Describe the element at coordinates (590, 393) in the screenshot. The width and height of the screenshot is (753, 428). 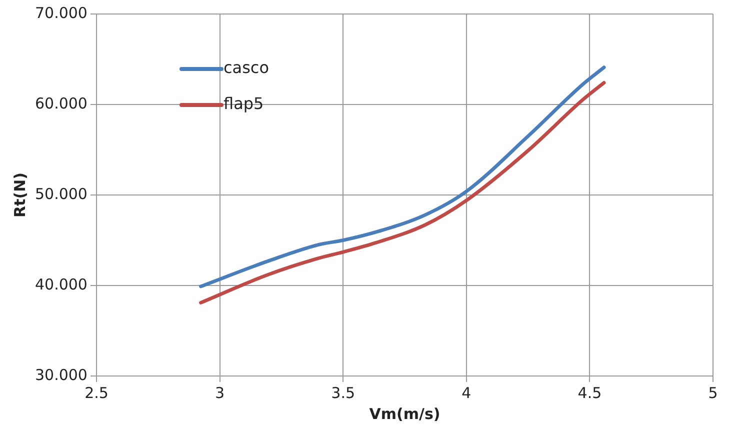
I see `x-tick-label: 4.5` at that location.